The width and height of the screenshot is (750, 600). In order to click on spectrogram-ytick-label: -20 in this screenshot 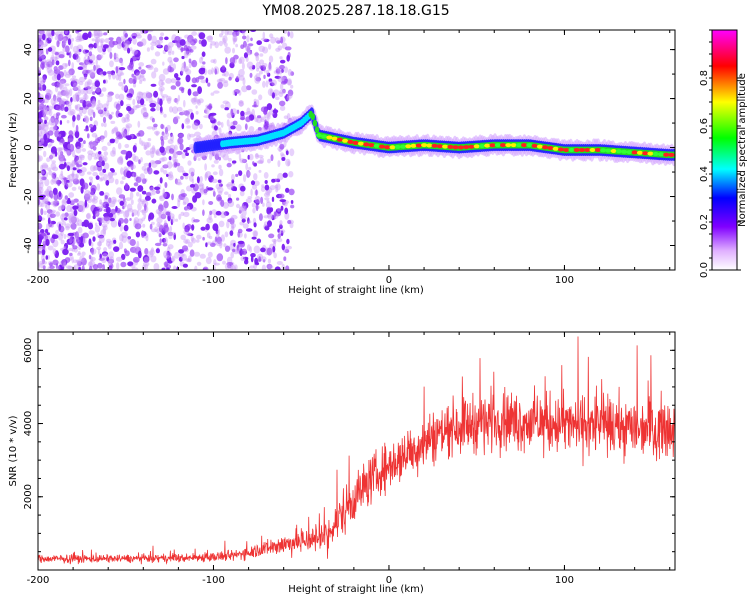, I will do `click(28, 196)`.